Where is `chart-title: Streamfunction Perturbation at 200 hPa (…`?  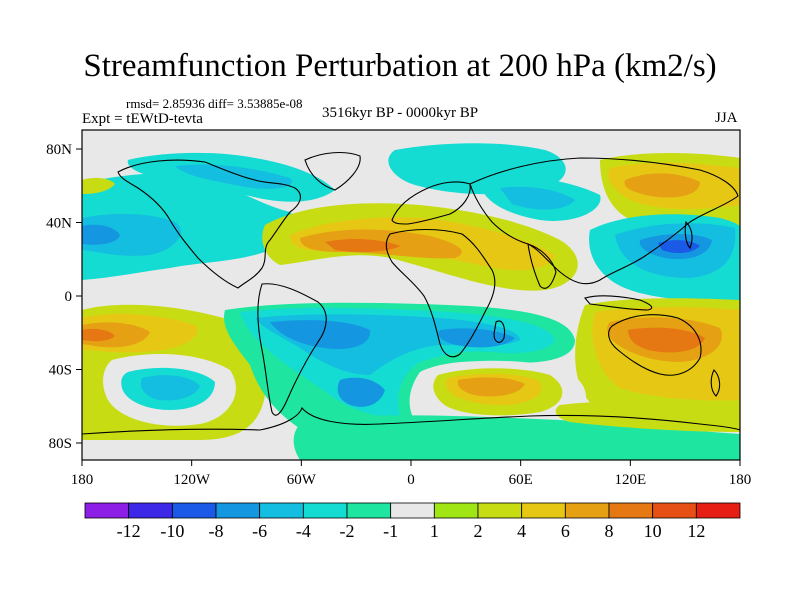
chart-title: Streamfunction Perturbation at 200 hPa (… is located at coordinates (400, 66).